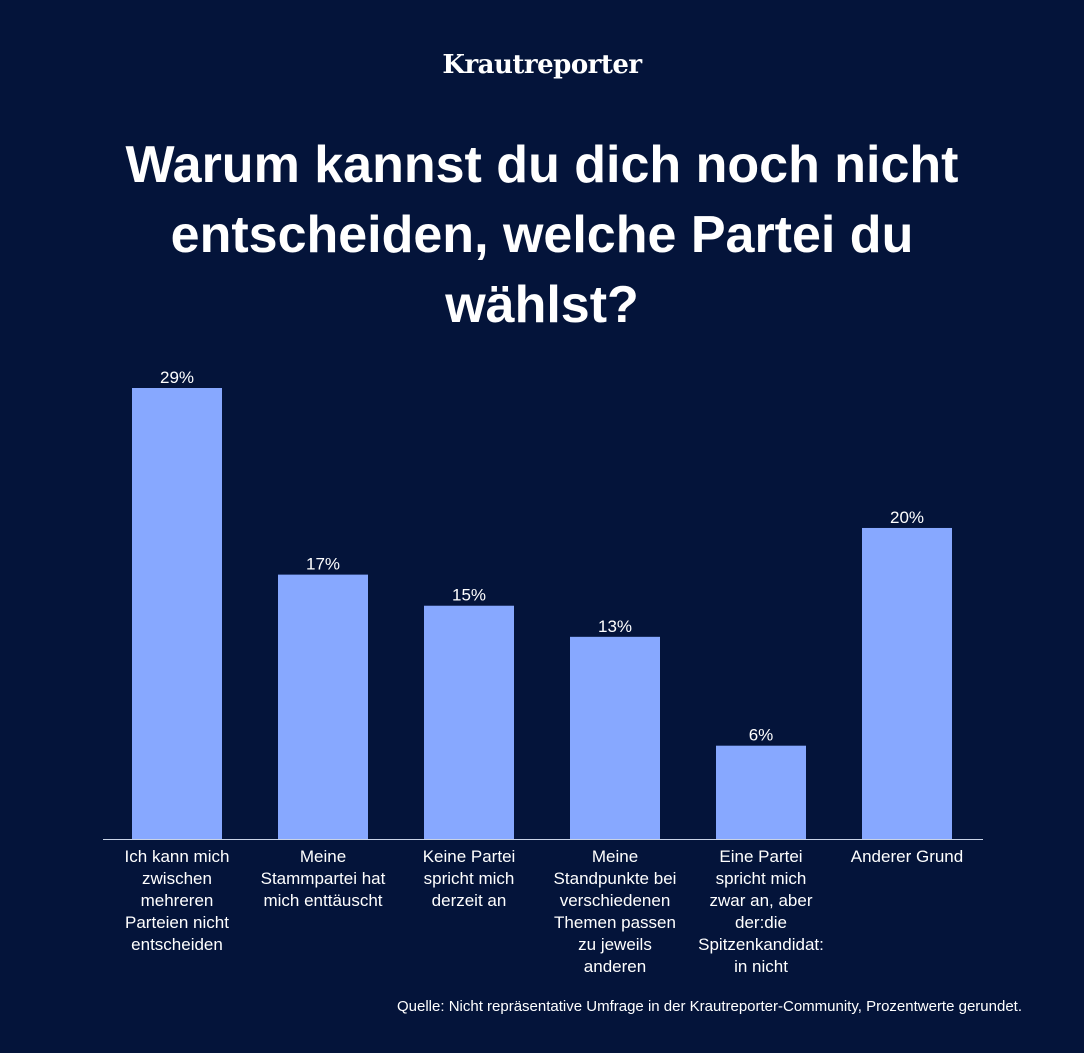 The image size is (1084, 1053). I want to click on category-label-line: Keine Partei, so click(469, 856).